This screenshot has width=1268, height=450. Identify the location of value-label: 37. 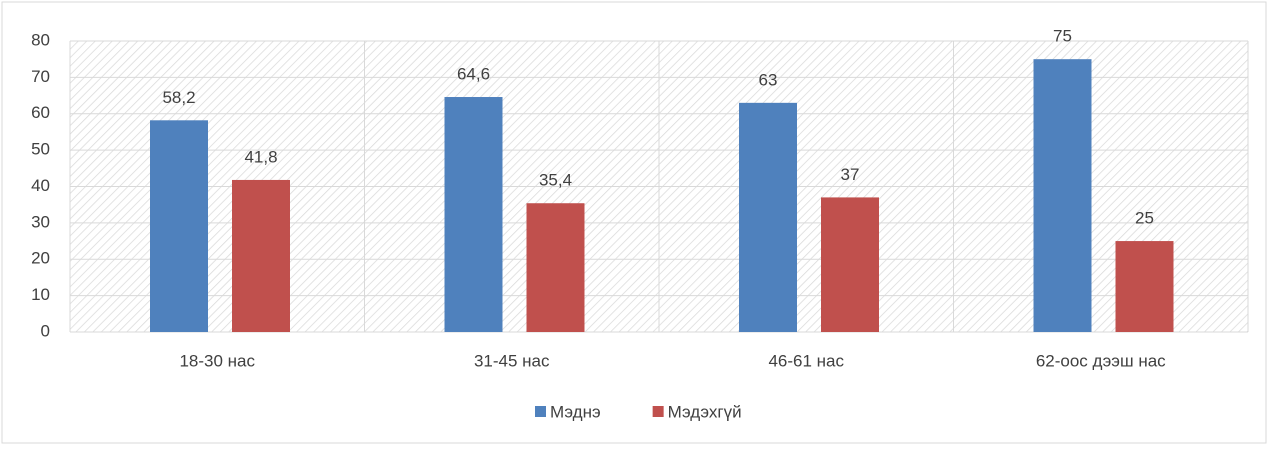
(850, 174).